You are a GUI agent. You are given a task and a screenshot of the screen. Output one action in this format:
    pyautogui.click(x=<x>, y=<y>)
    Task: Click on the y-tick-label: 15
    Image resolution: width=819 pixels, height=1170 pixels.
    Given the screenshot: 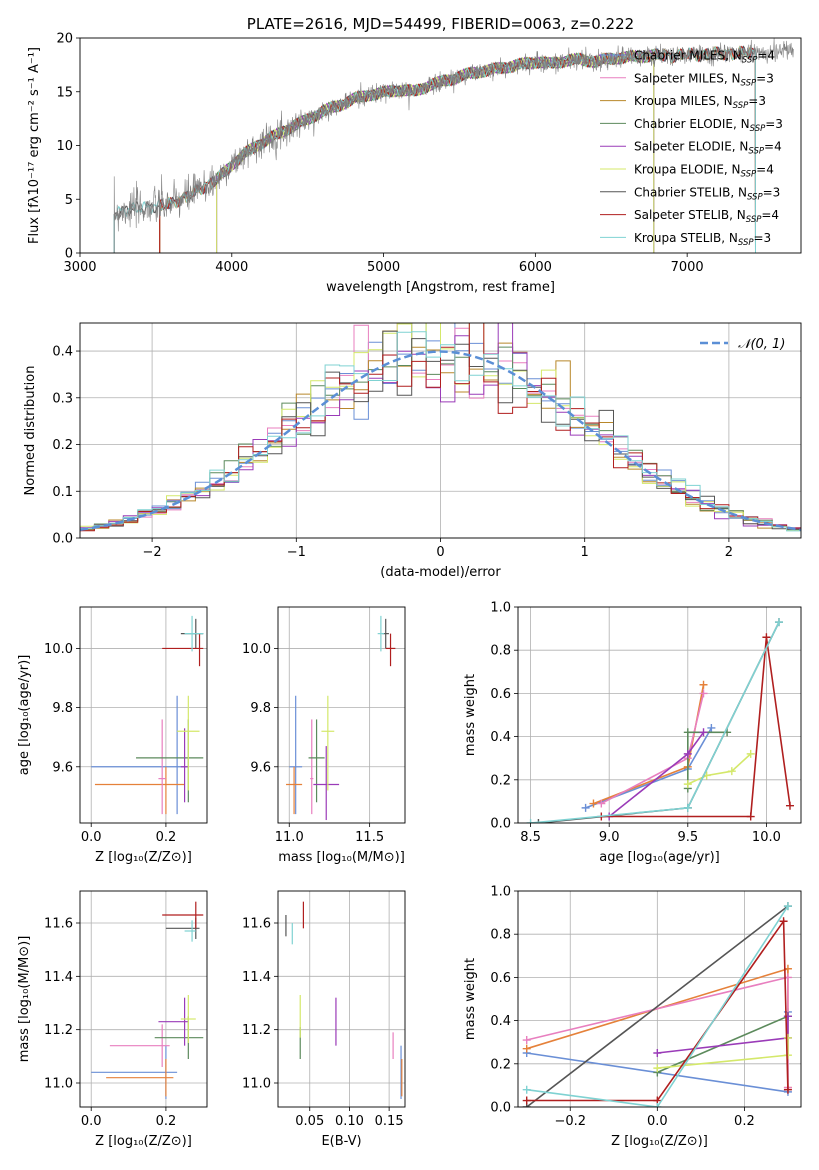 What is the action you would take?
    pyautogui.click(x=64, y=92)
    